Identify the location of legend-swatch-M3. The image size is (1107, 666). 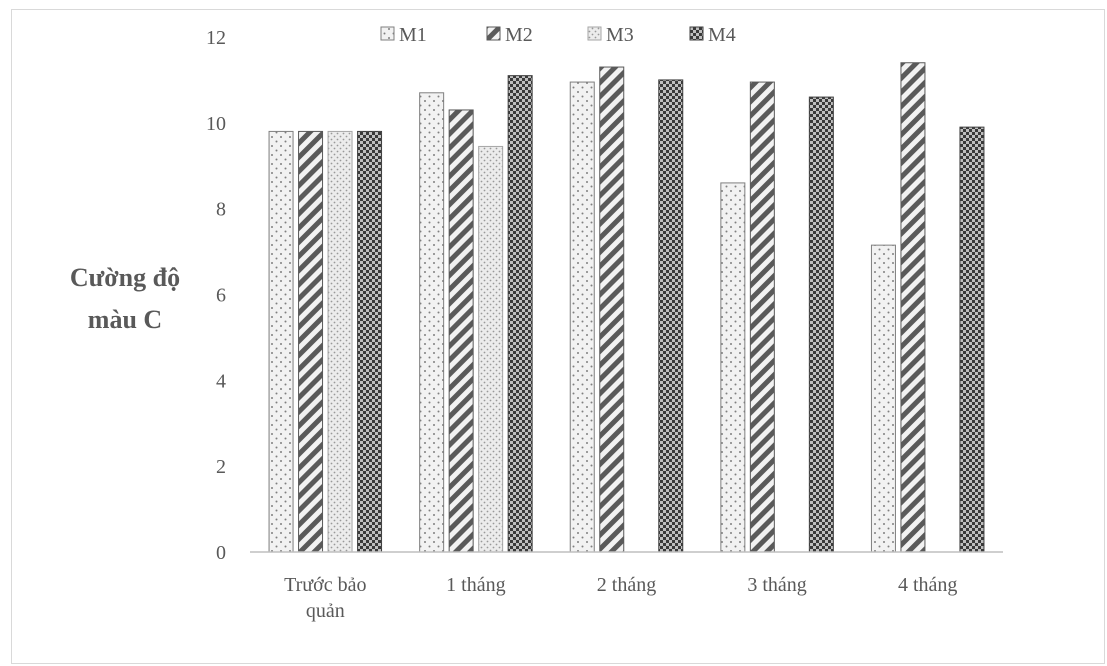
(594, 33).